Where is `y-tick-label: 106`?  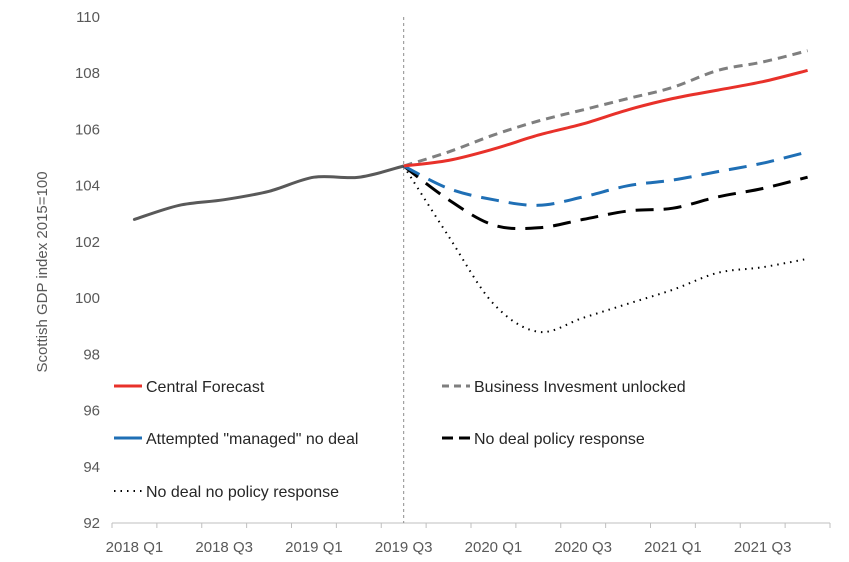
y-tick-label: 106 is located at coordinates (87, 129).